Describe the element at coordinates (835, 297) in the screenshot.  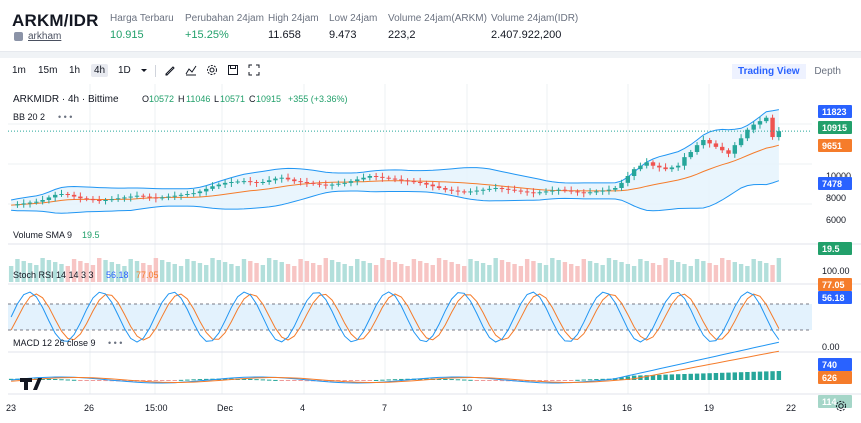
I see `stoch-badge-bg` at that location.